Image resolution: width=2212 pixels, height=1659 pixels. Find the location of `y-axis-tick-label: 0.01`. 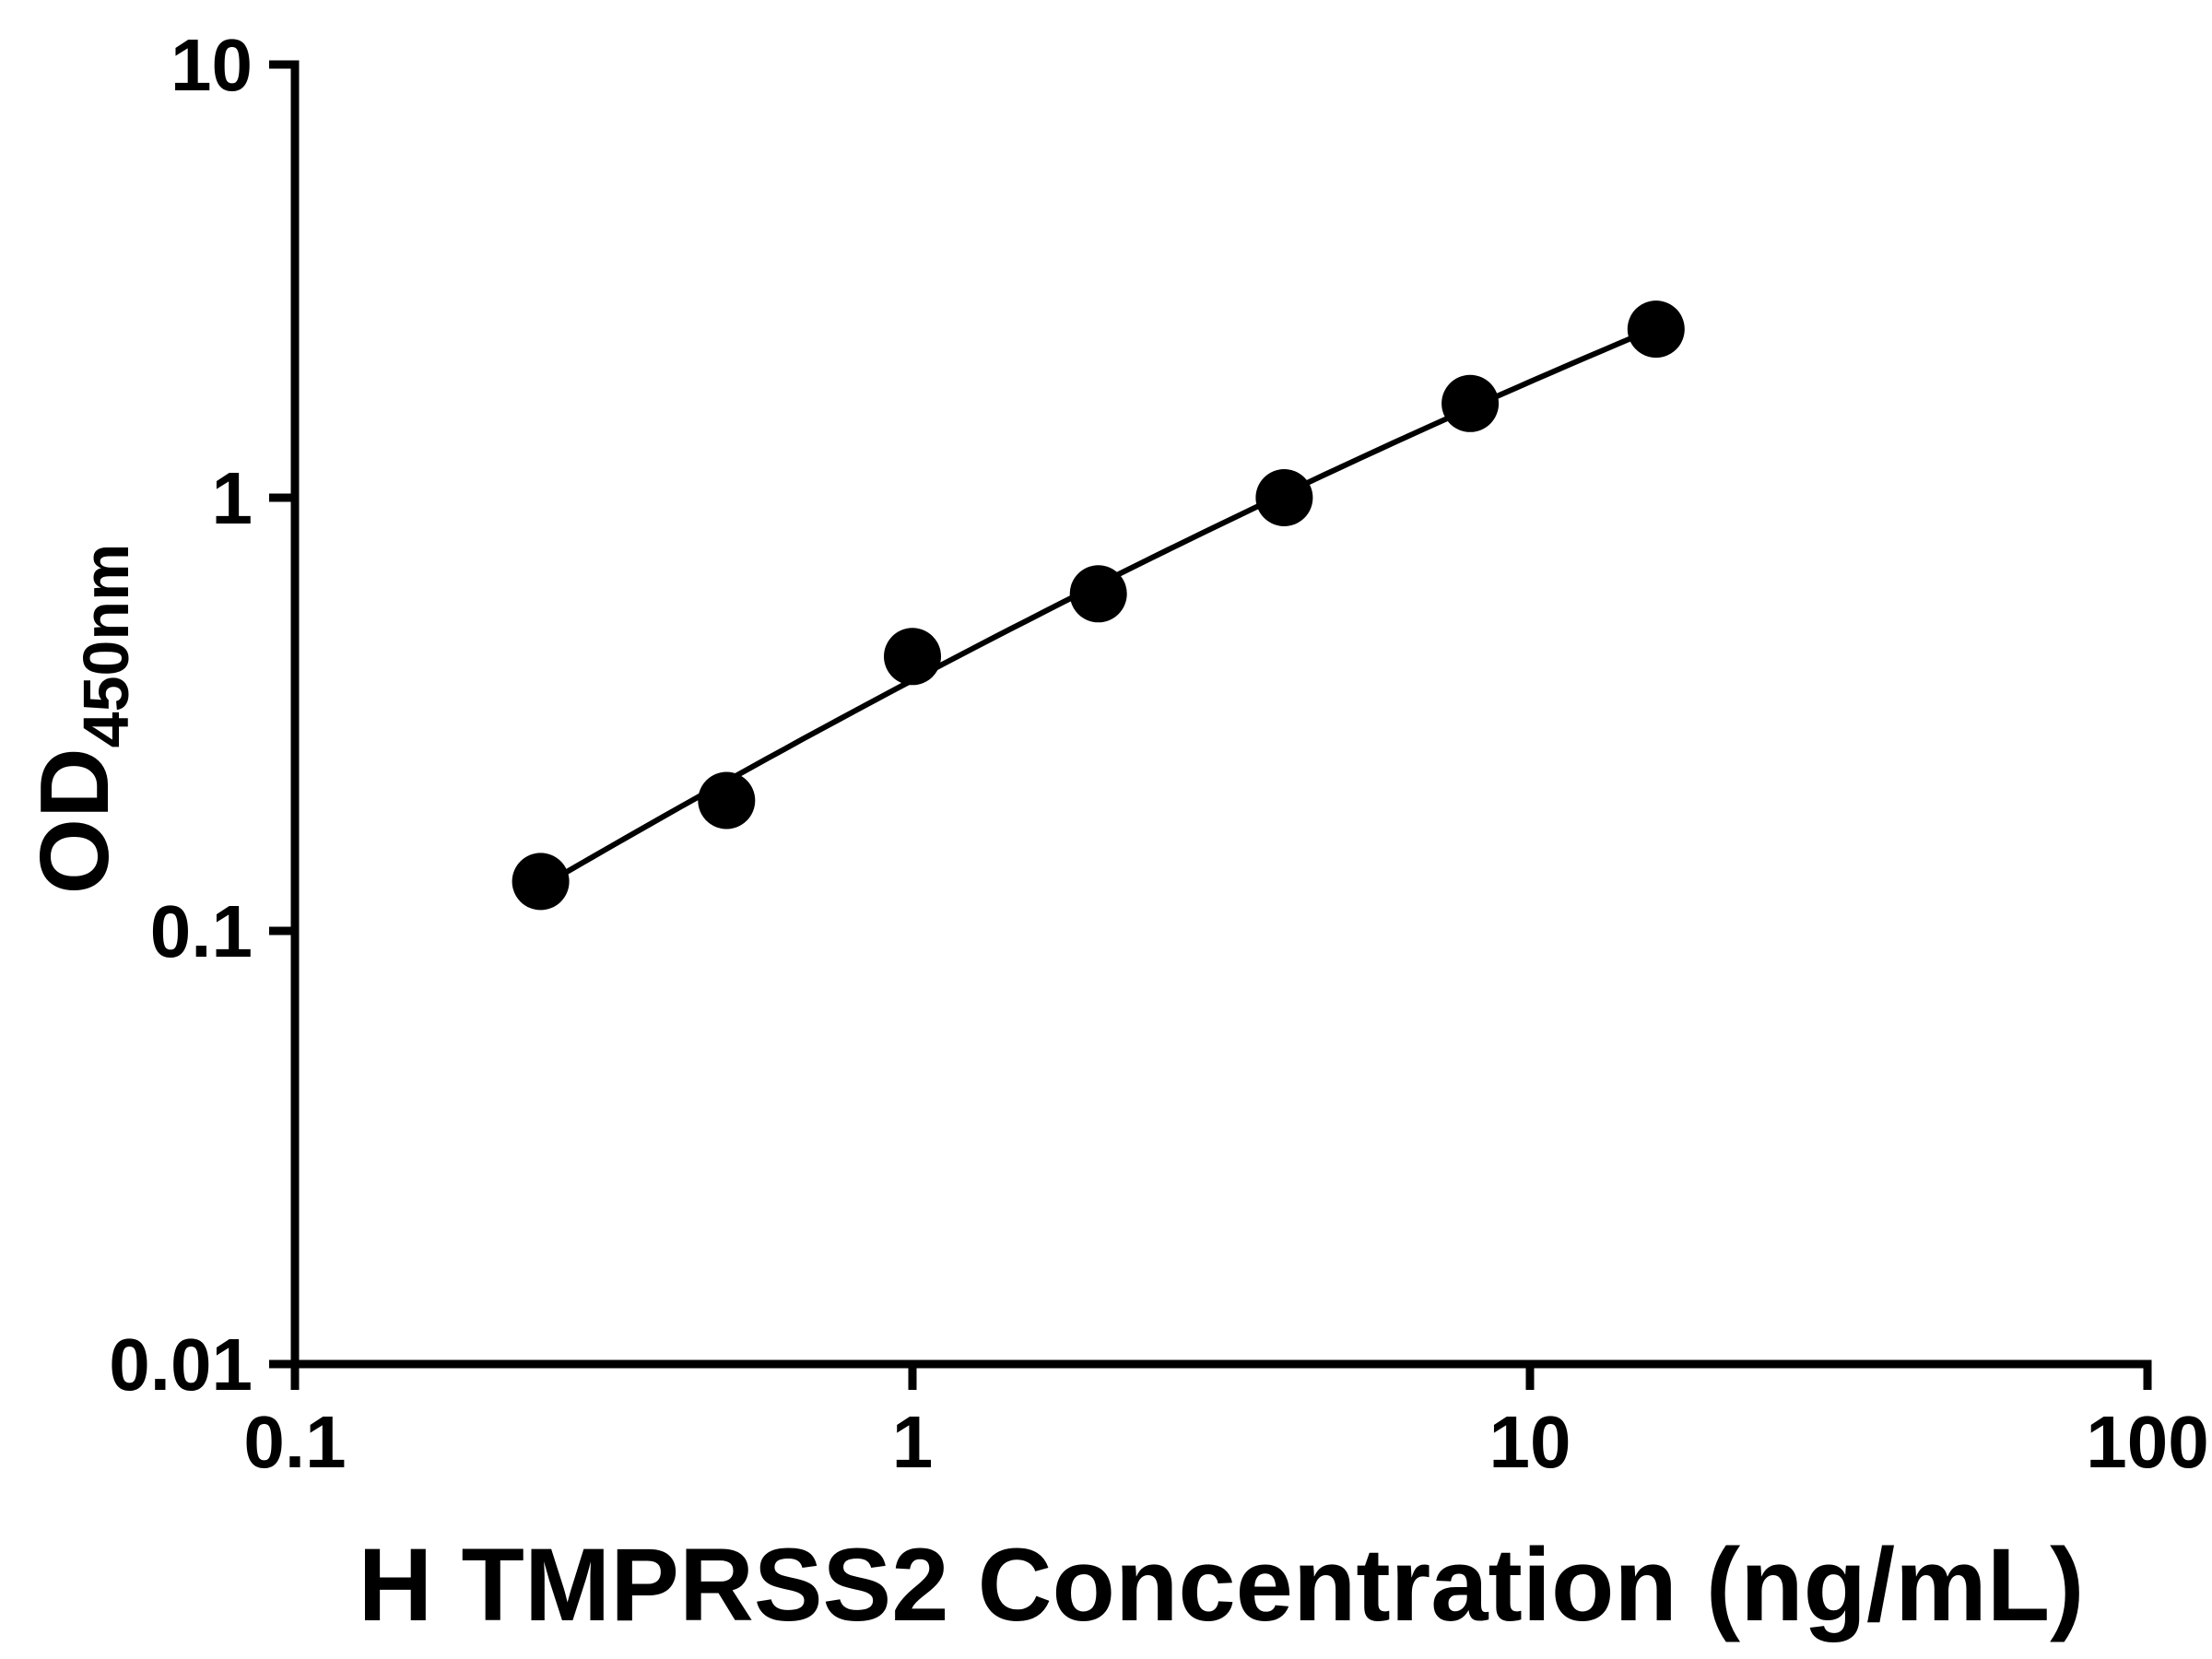

y-axis-tick-label: 0.01 is located at coordinates (181, 1365).